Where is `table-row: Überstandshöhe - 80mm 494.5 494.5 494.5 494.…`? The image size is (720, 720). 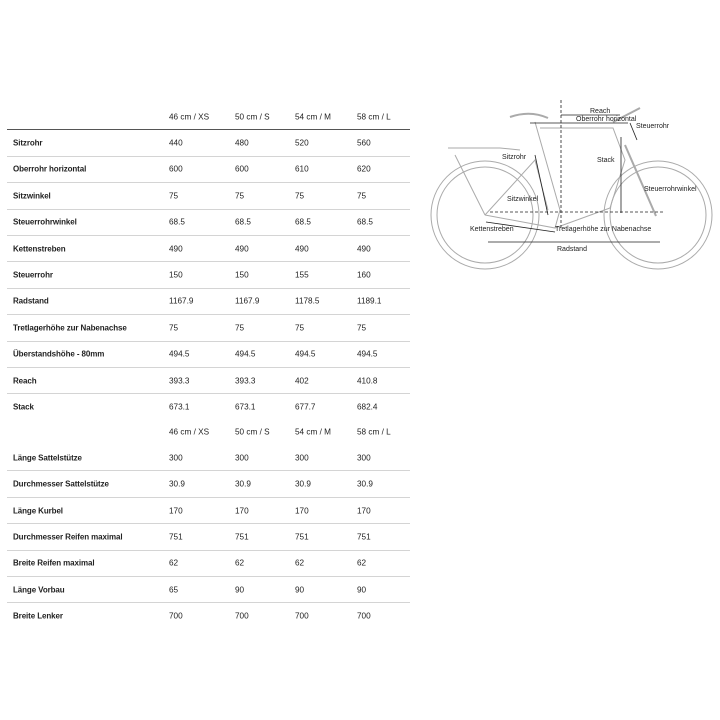
table-row: Überstandshöhe - 80mm 494.5 494.5 494.5 494.… is located at coordinates (208, 355).